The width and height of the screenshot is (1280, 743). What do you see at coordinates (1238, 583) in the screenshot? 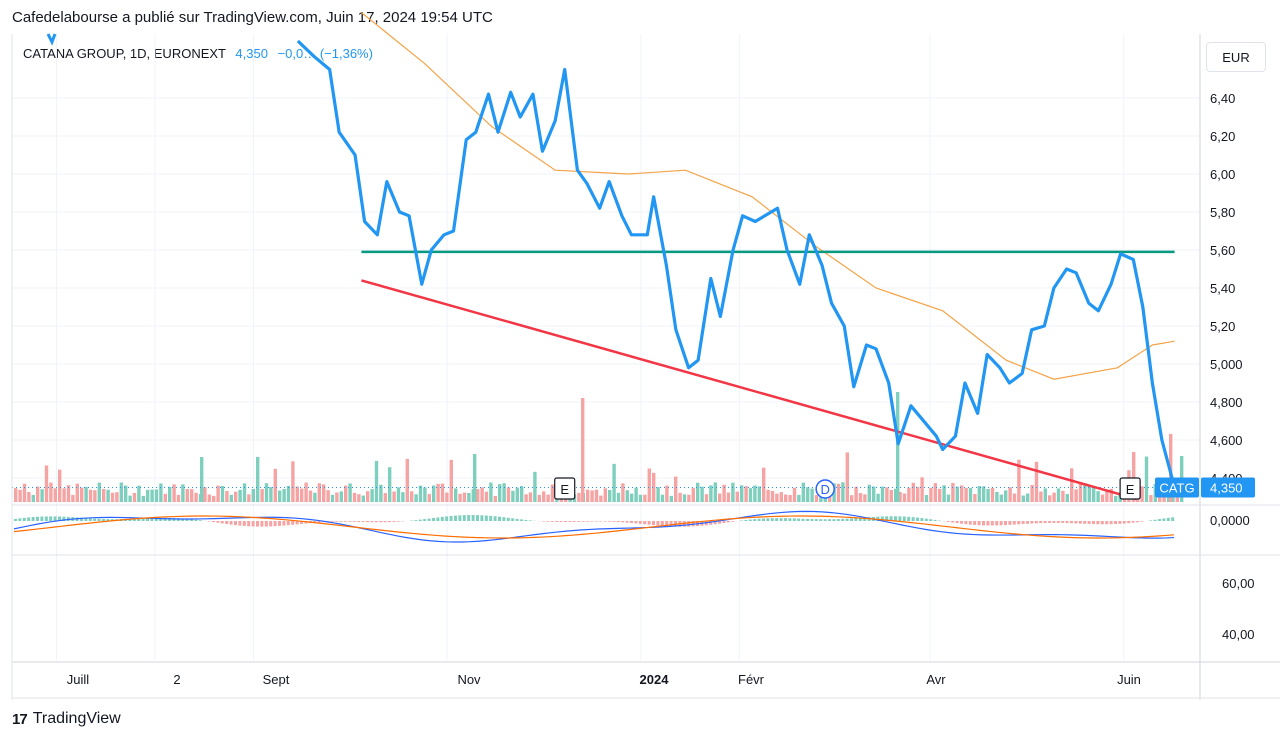
I see `rsi-tick-label: 60,00` at bounding box center [1238, 583].